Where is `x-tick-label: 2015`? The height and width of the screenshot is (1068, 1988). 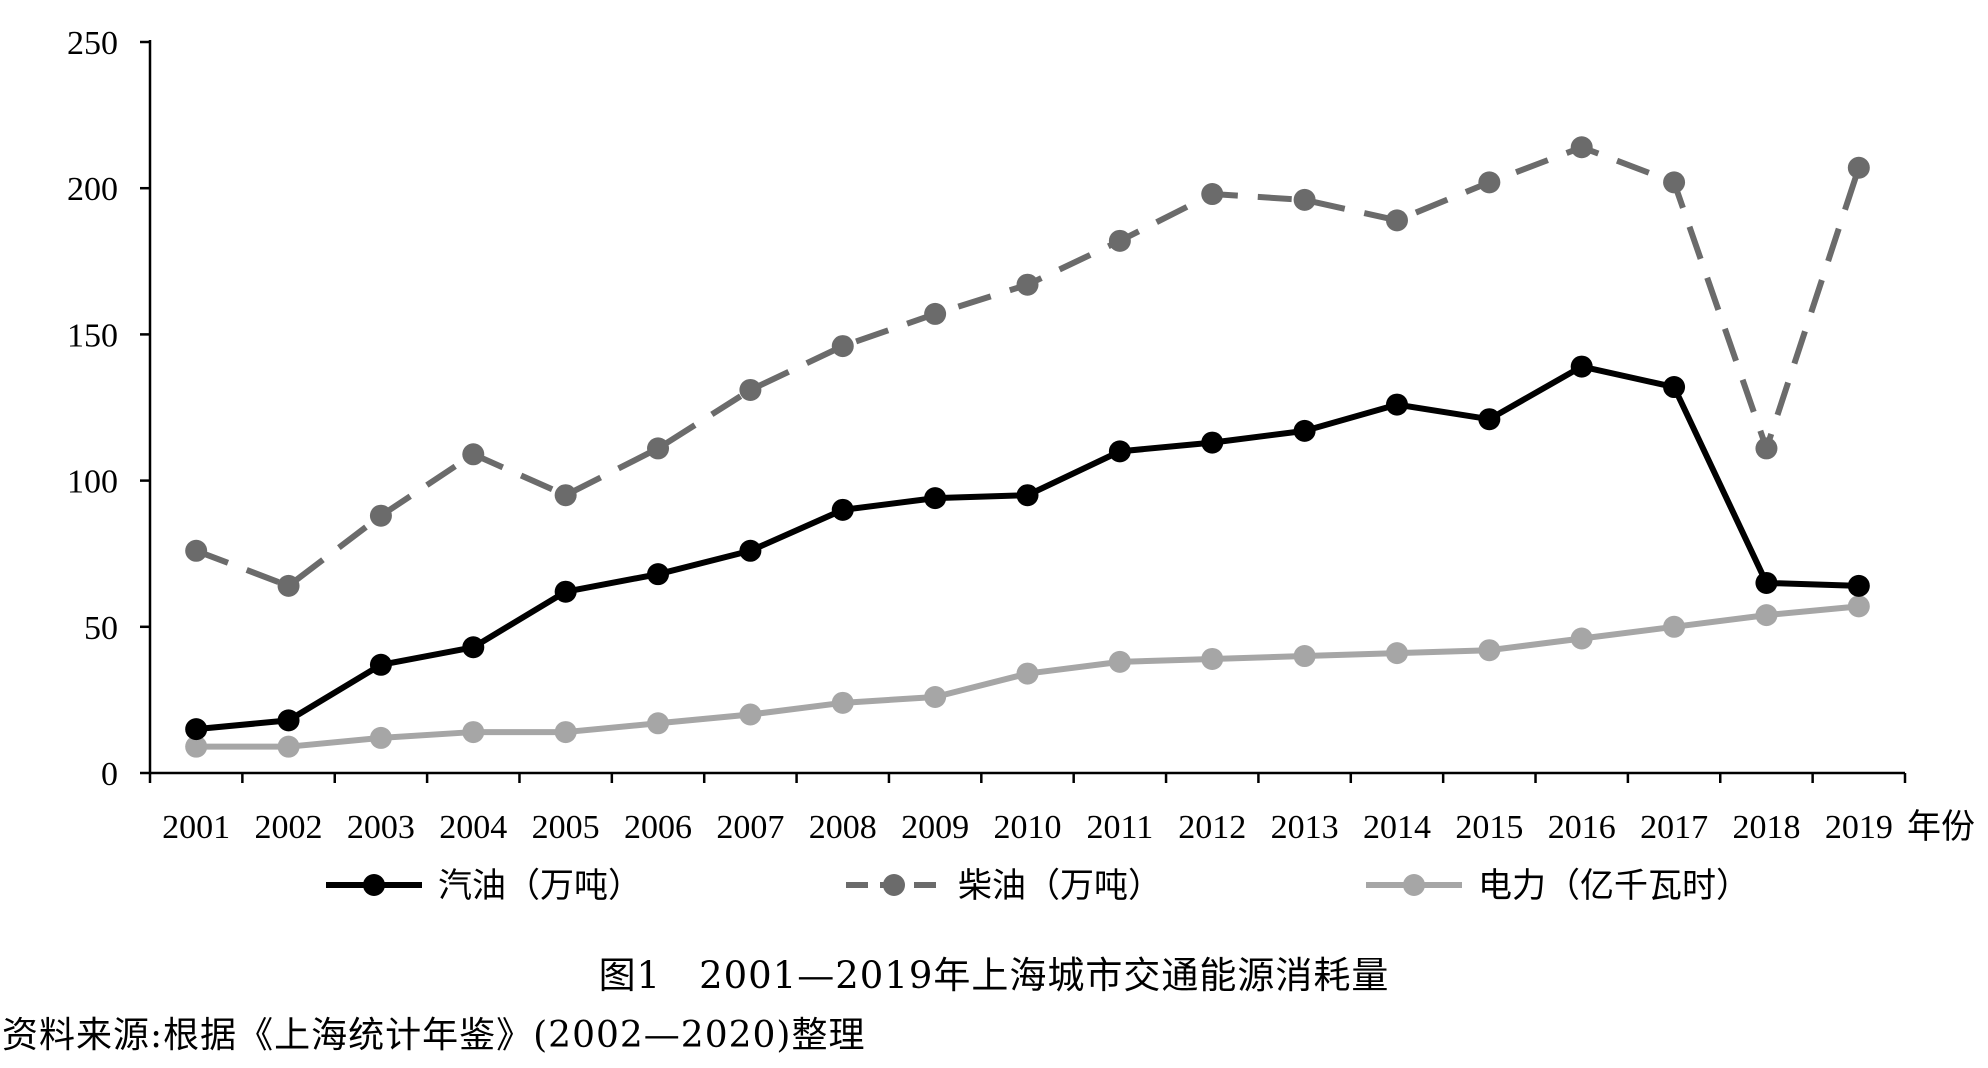
x-tick-label: 2015 is located at coordinates (1489, 827).